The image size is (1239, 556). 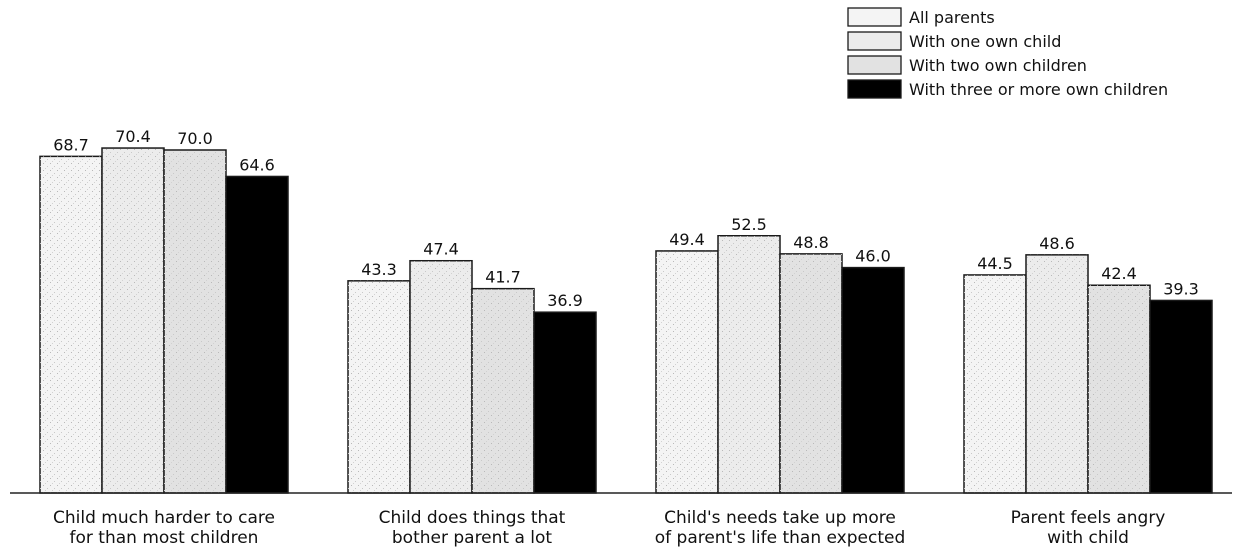 What do you see at coordinates (257, 164) in the screenshot?
I see `data-label-1-4: 64.6` at bounding box center [257, 164].